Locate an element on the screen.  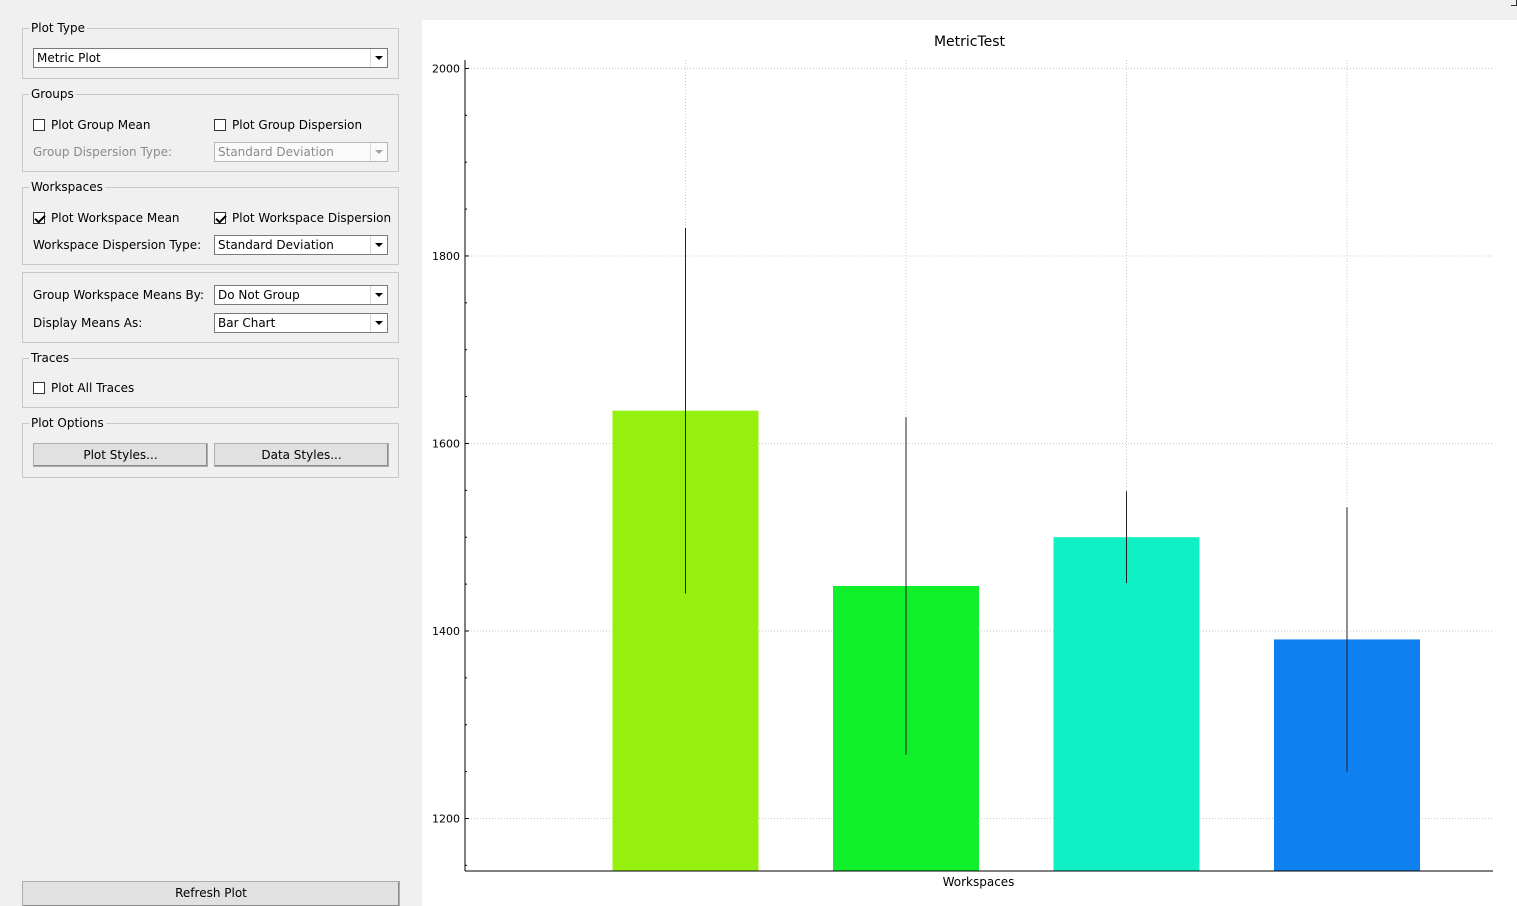
plot-workspace-mean-checkbox: Plot Workspace Mean is located at coordinates (106, 218).